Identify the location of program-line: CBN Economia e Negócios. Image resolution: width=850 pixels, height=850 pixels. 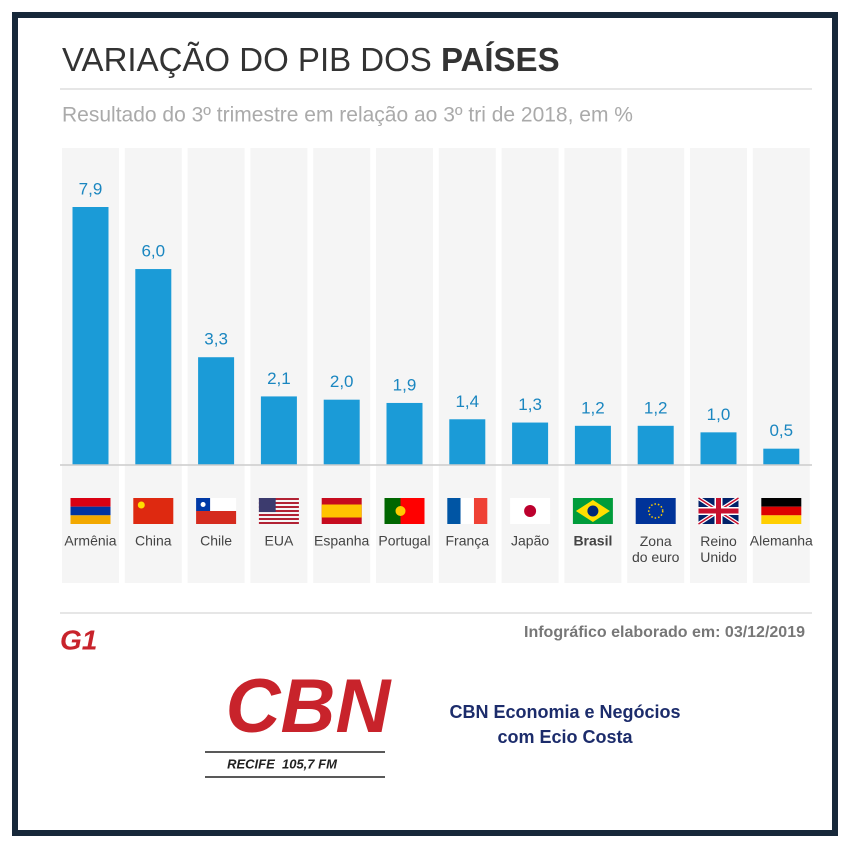
(564, 712).